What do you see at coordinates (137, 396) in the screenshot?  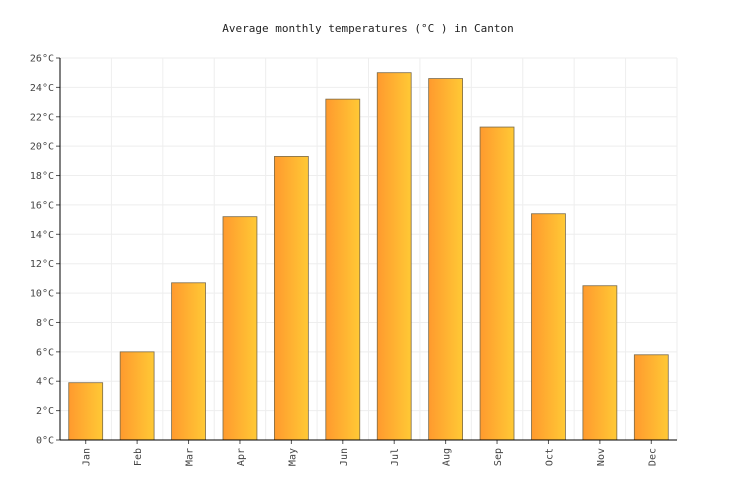 I see `bar-feb` at bounding box center [137, 396].